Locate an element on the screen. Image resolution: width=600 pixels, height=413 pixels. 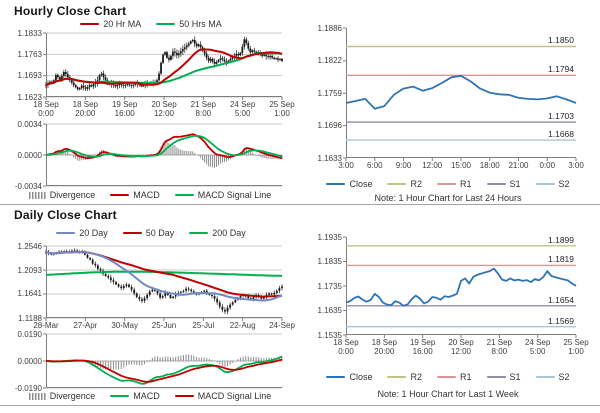
pivot-label-R1: 1.1819 is located at coordinates (561, 259).